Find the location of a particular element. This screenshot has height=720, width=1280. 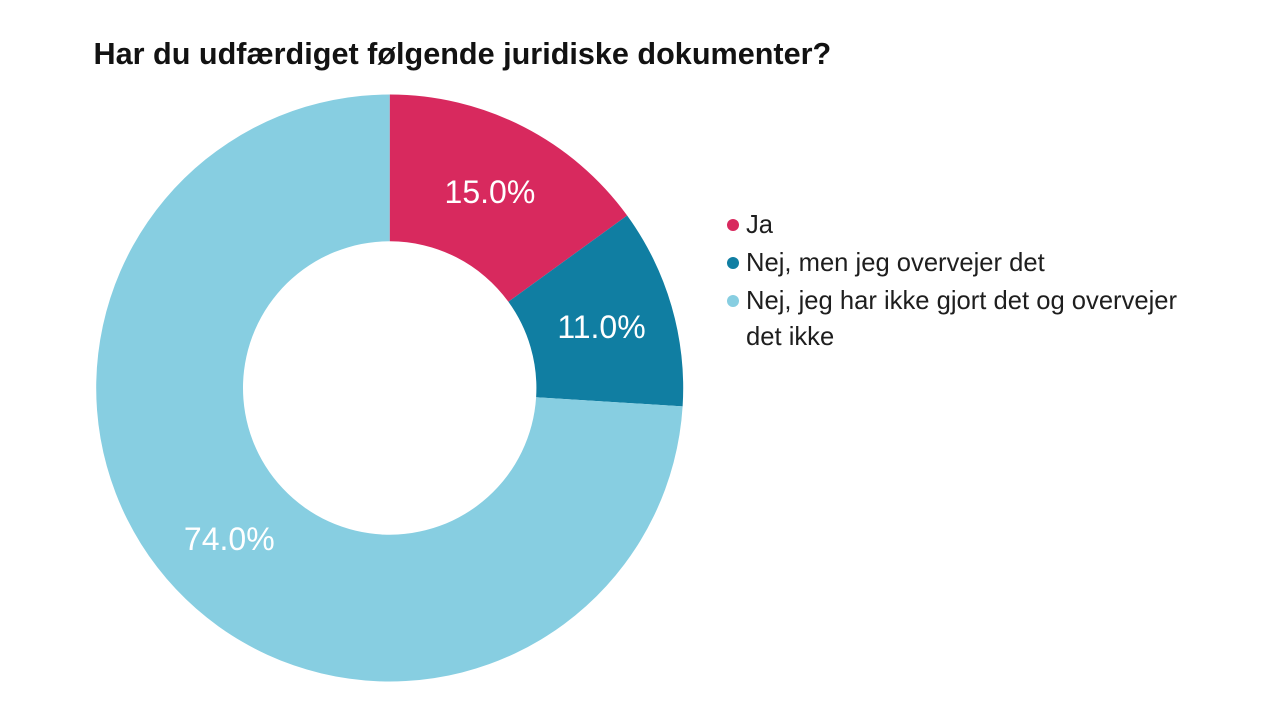

svg-text: 15.0% is located at coordinates (490, 192).